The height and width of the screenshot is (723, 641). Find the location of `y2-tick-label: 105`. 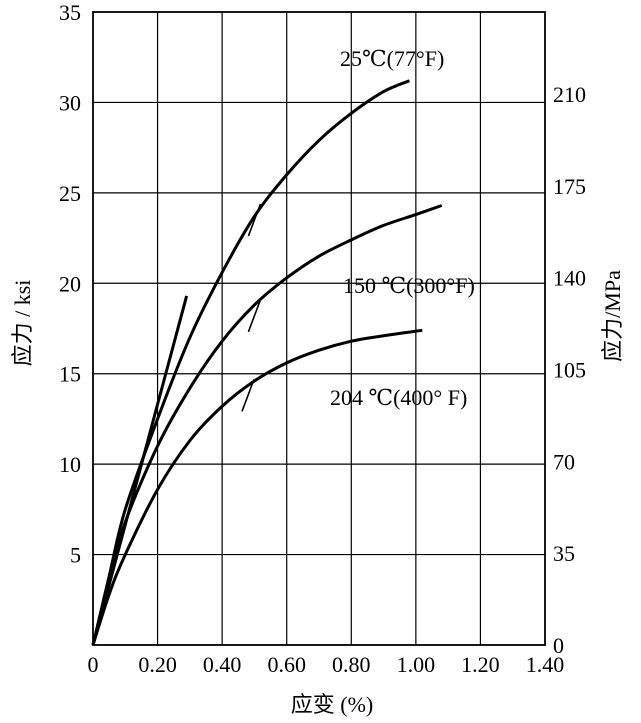

y2-tick-label: 105 is located at coordinates (569, 370).